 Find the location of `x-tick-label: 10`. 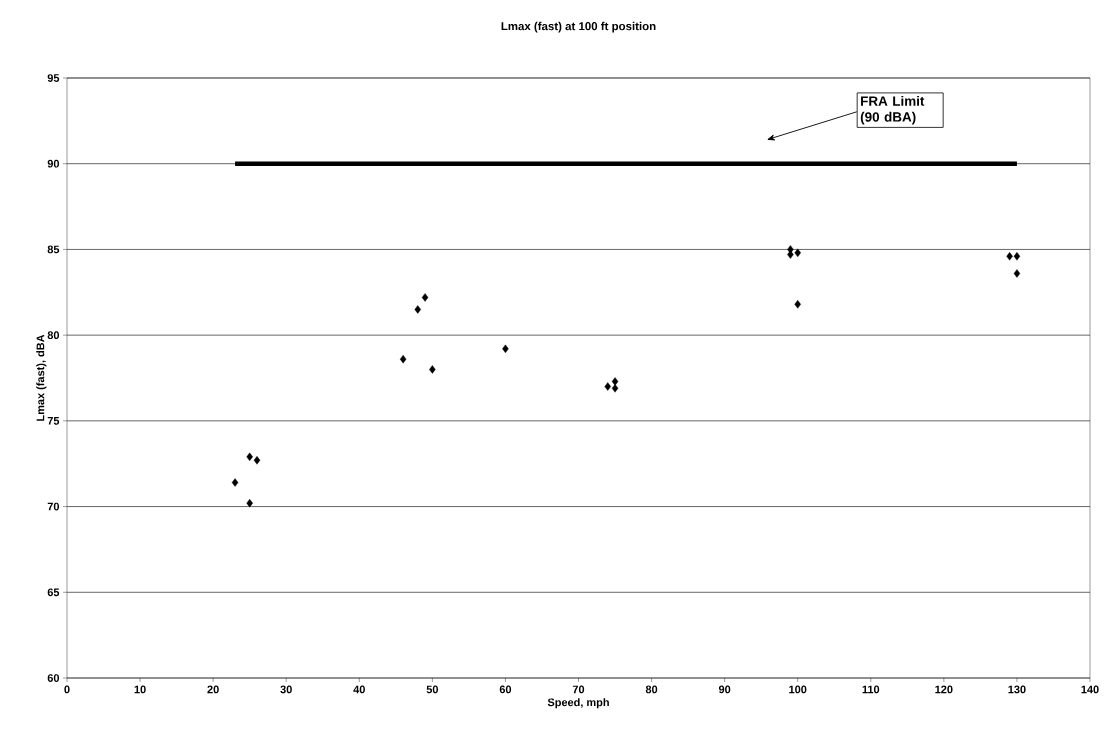

x-tick-label: 10 is located at coordinates (140, 689).